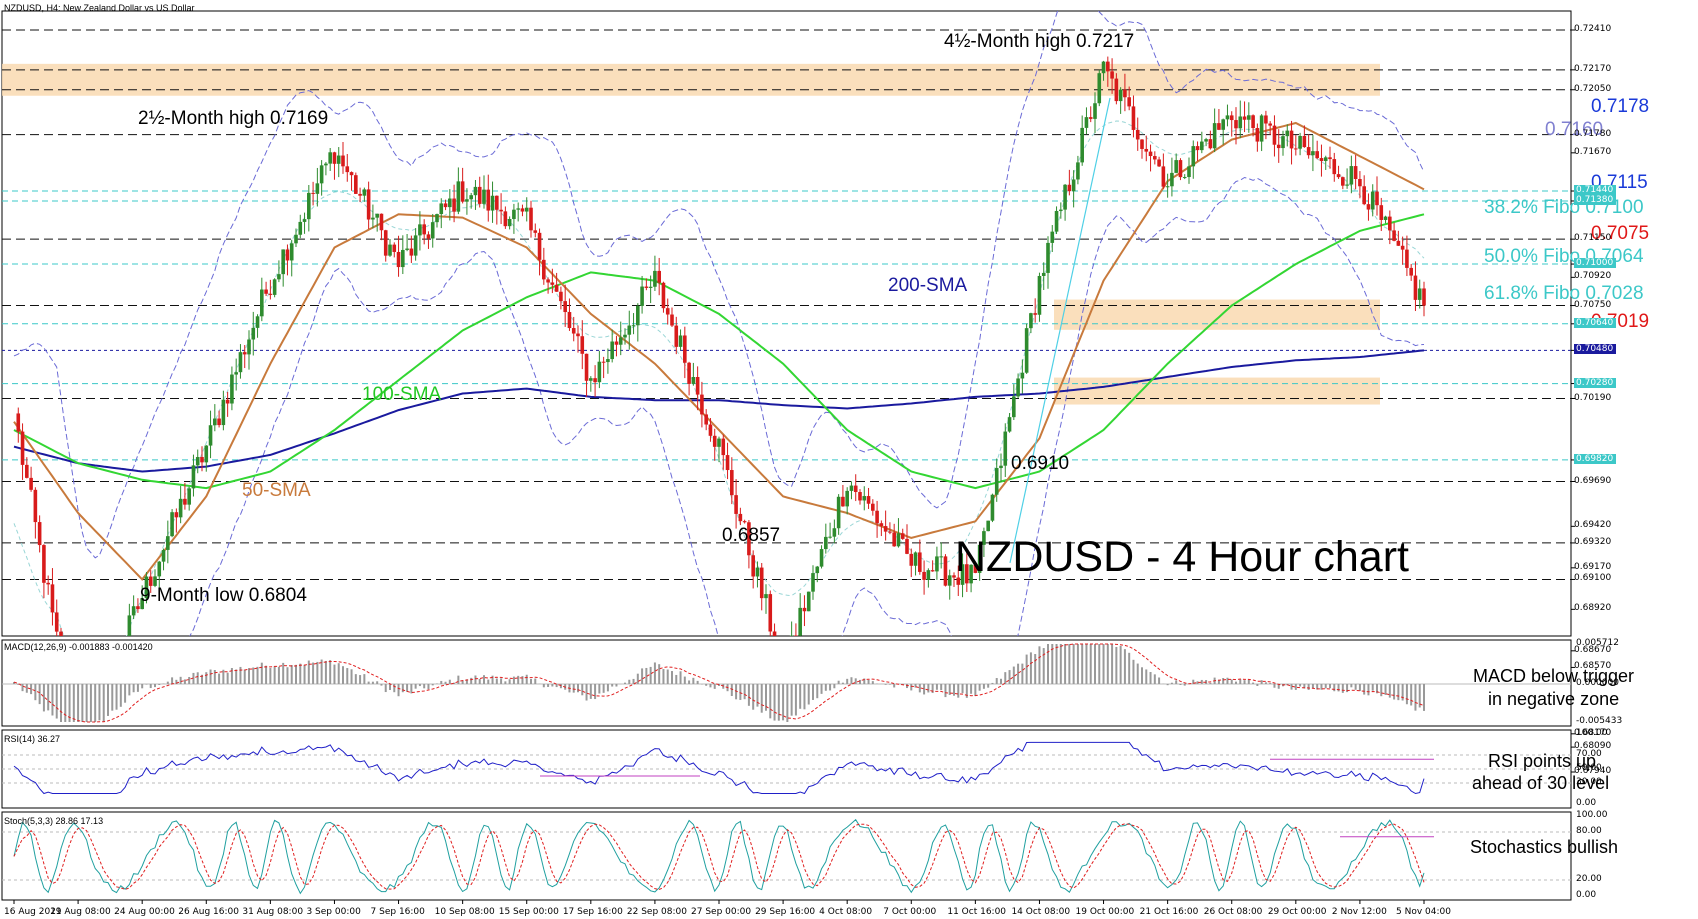 The image size is (1698, 919). What do you see at coordinates (592, 912) in the screenshot?
I see `time-tick-label: 17 Sep 16:00` at bounding box center [592, 912].